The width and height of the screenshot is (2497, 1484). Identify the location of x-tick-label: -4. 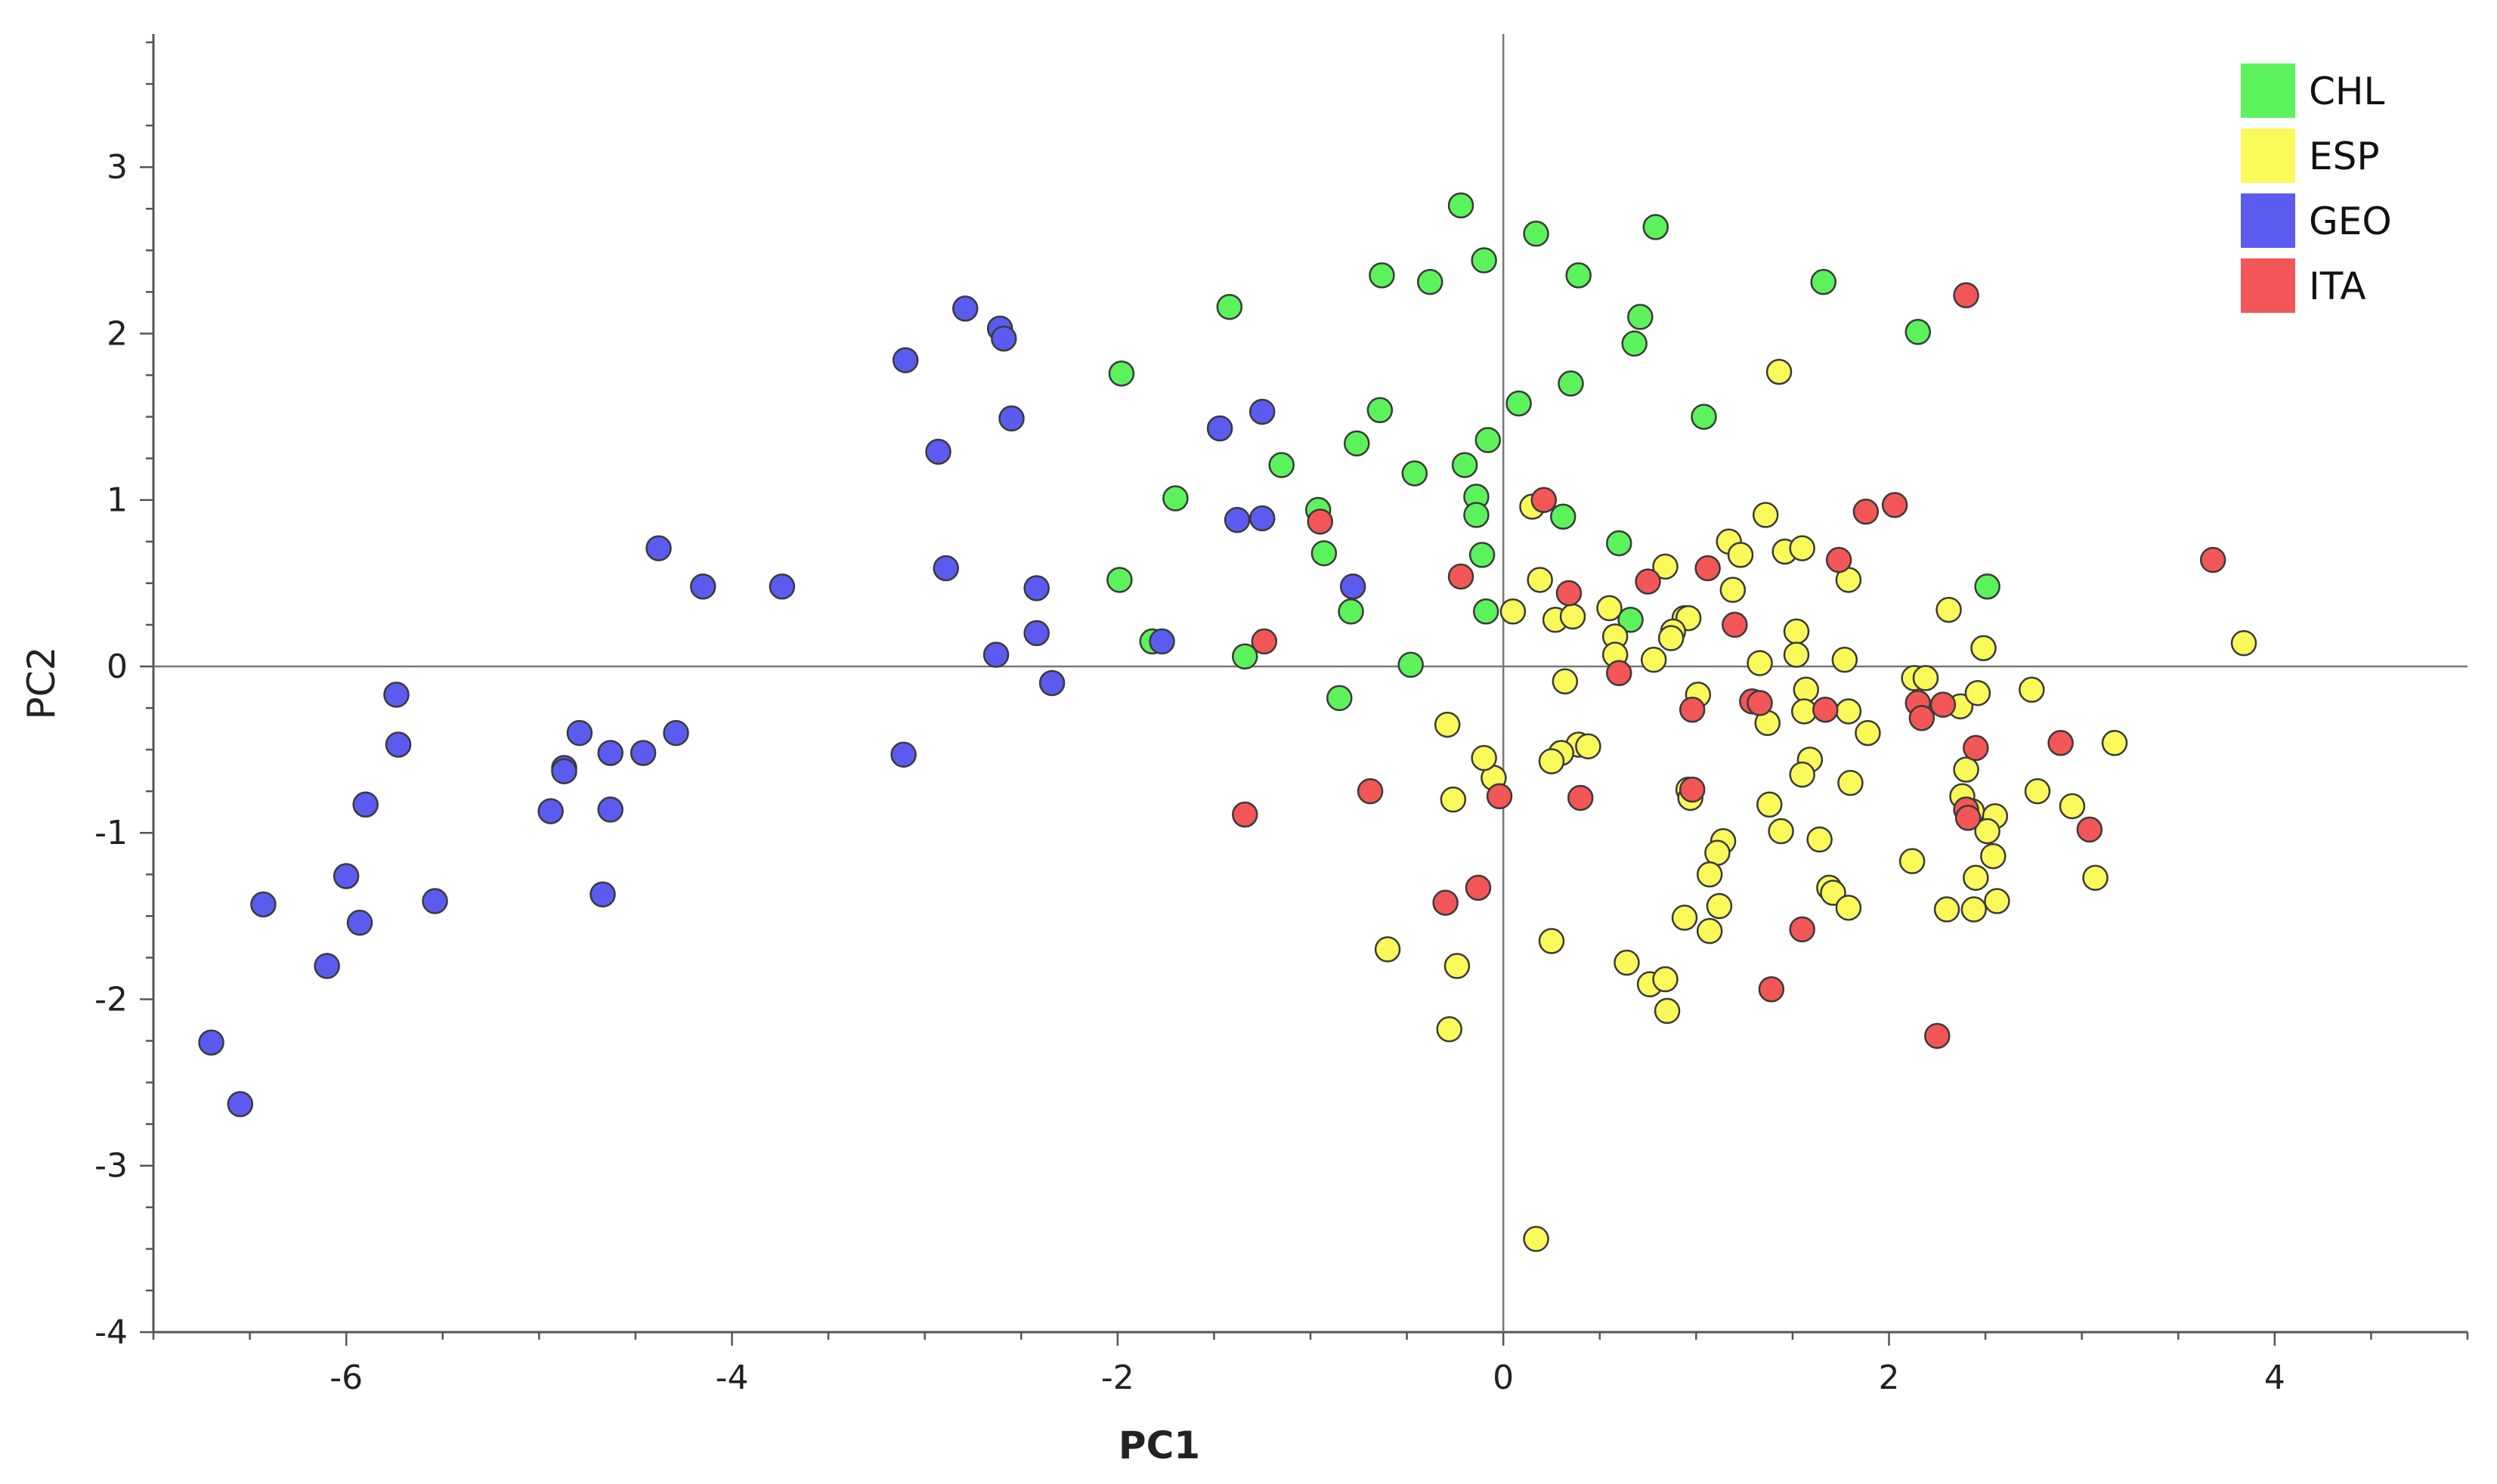
(732, 1378).